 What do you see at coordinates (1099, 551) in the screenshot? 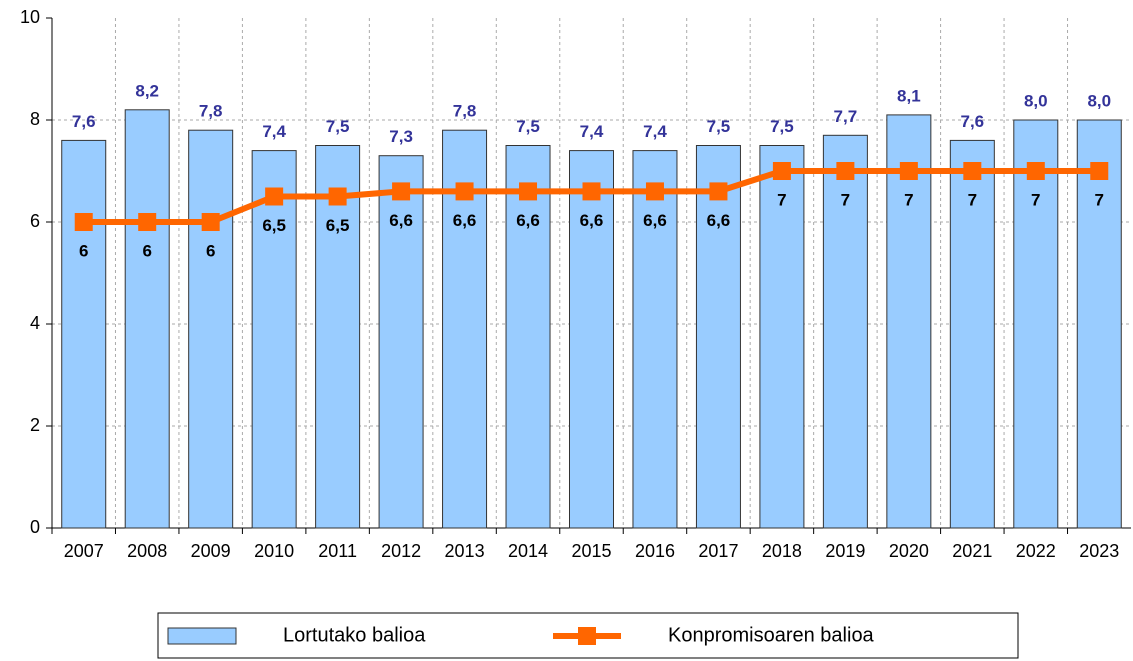
I see `x-tick-label: 2023` at bounding box center [1099, 551].